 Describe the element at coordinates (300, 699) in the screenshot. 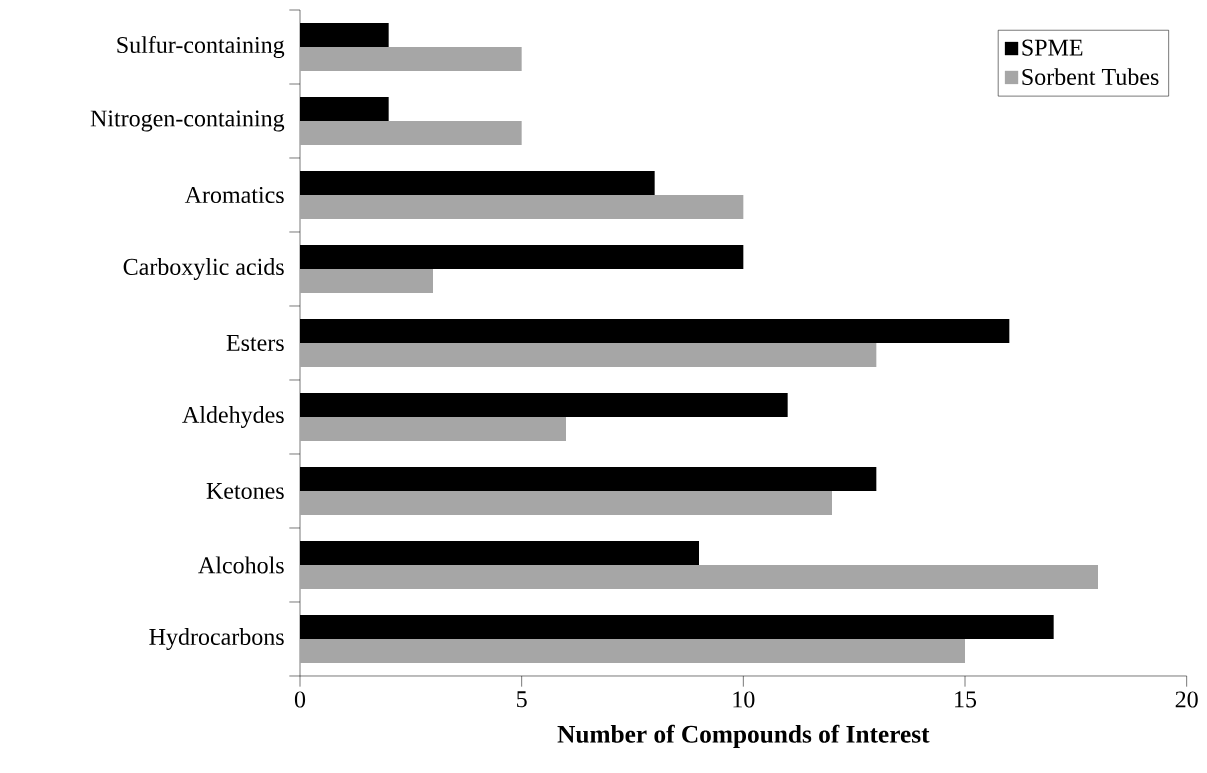

I see `x-tick-label: 0` at that location.